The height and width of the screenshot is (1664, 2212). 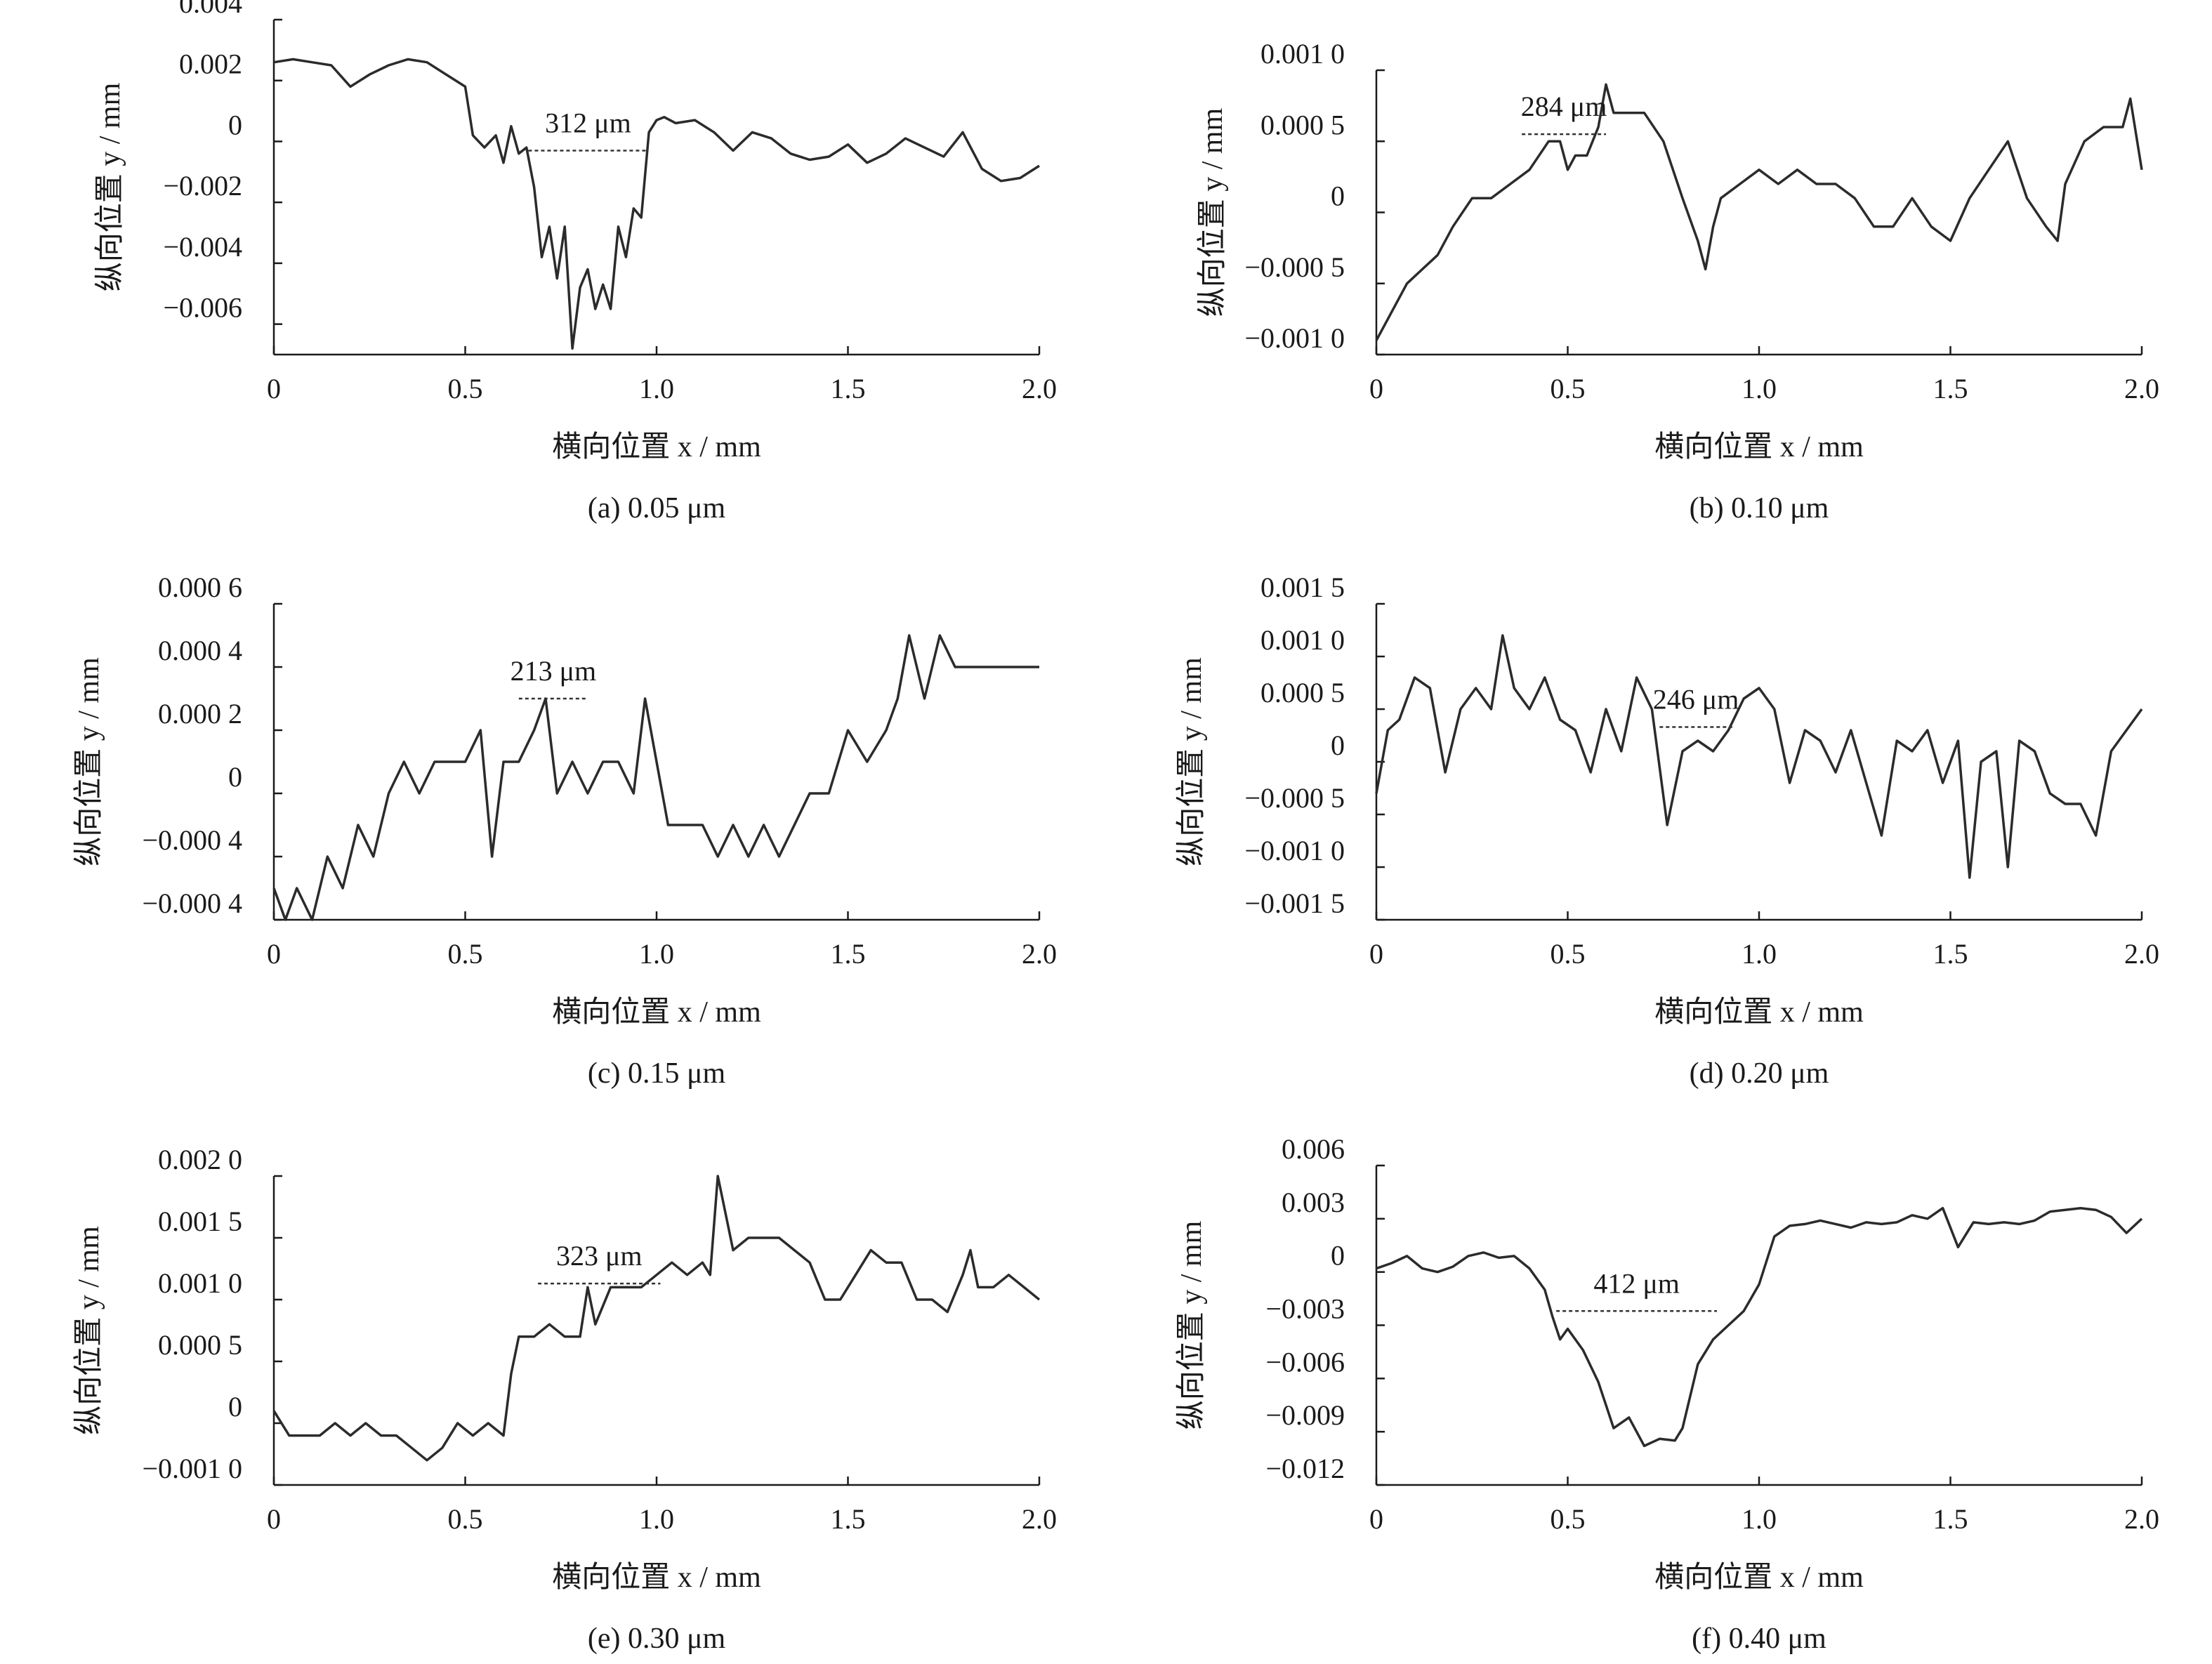 I want to click on y-tick-label: −0.001 5, so click(x=1294, y=903).